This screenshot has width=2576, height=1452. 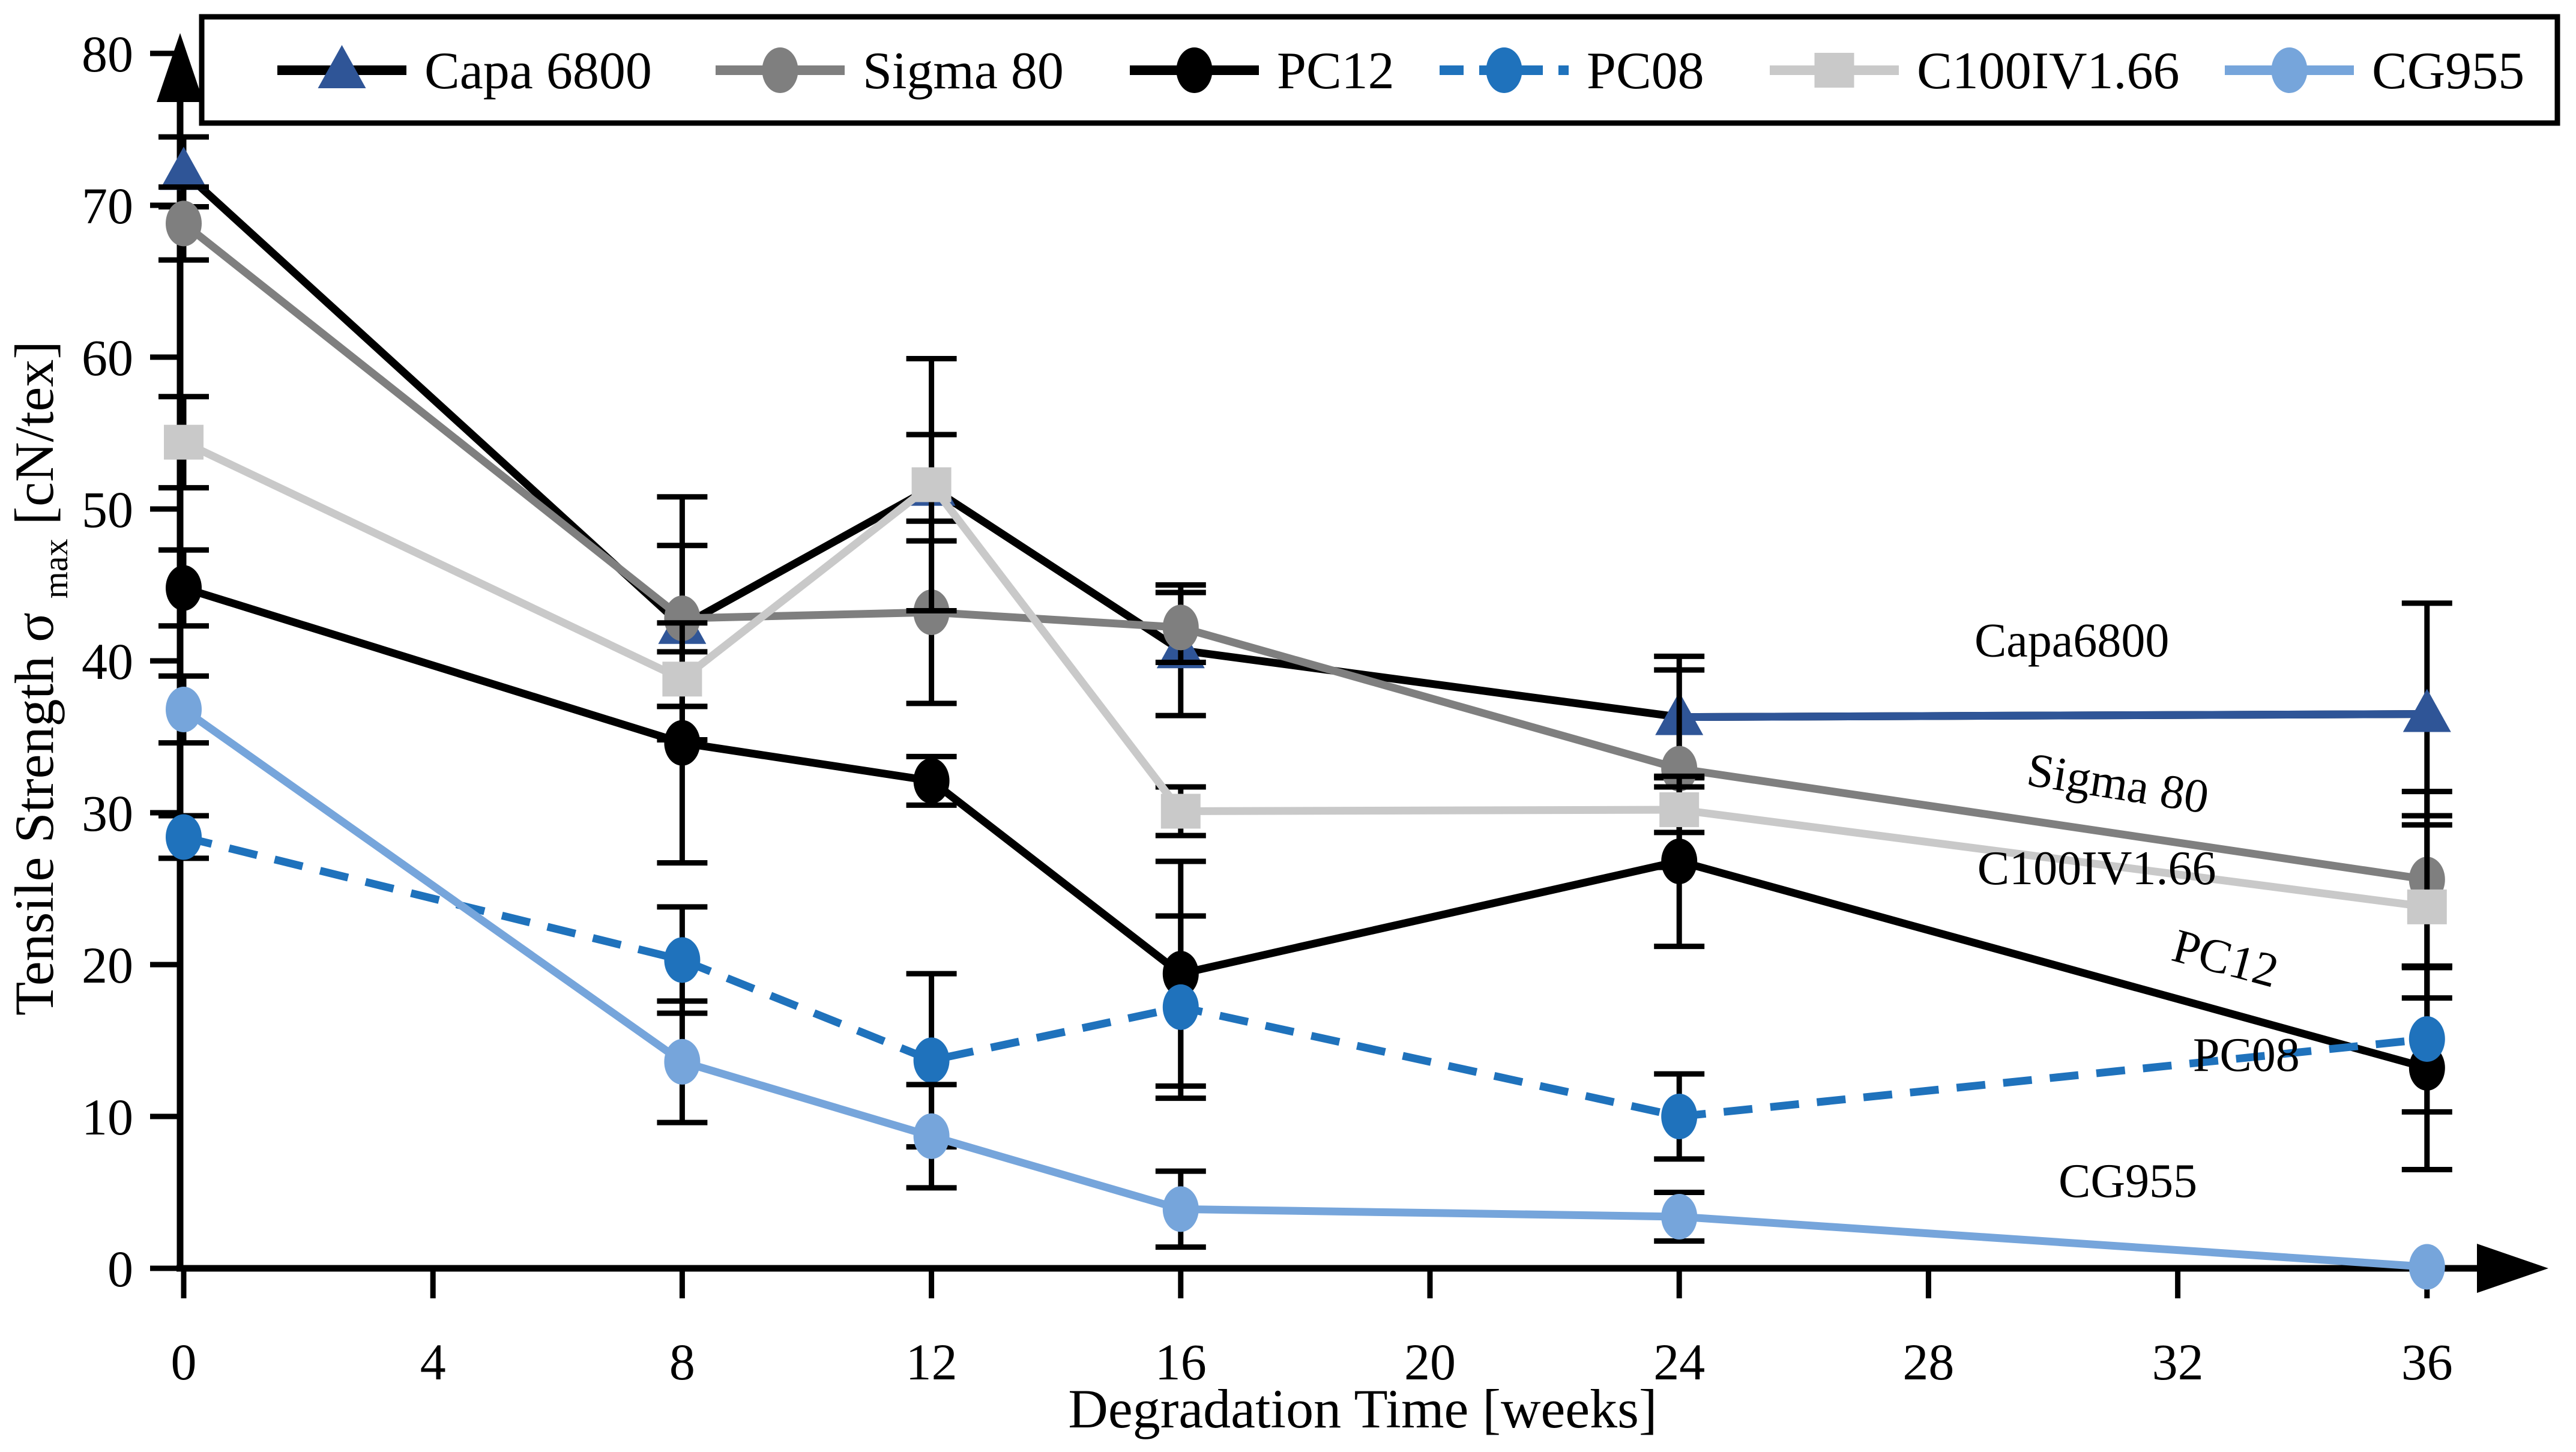 What do you see at coordinates (1679, 1362) in the screenshot?
I see `x-tick-label-24: 24` at bounding box center [1679, 1362].